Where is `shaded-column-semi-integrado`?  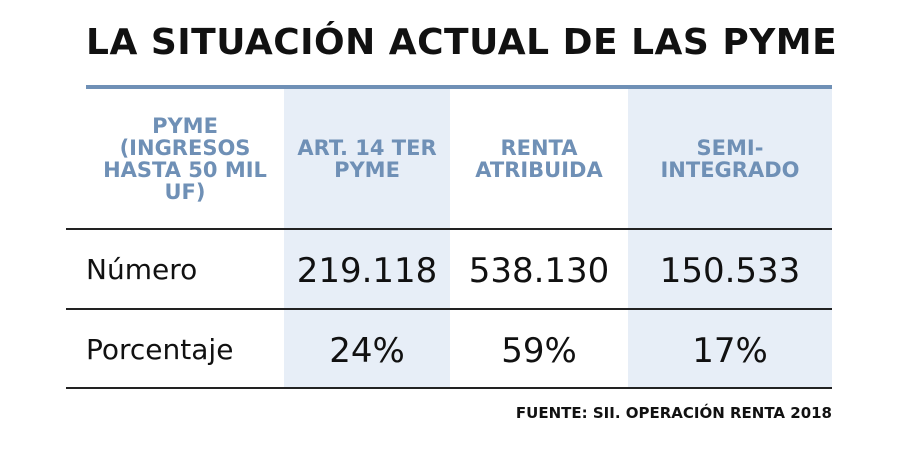 shaded-column-semi-integrado is located at coordinates (730, 238).